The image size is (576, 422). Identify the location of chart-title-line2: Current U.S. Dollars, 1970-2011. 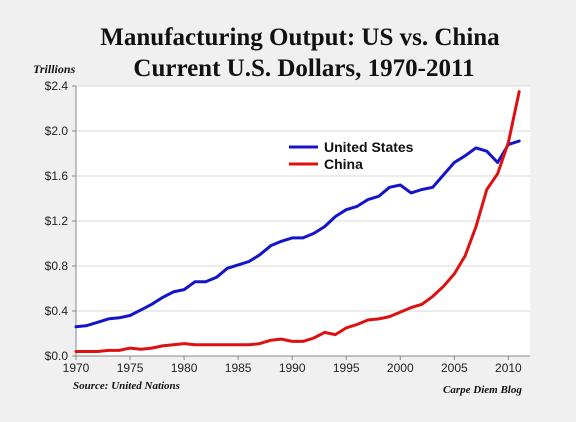
(304, 68).